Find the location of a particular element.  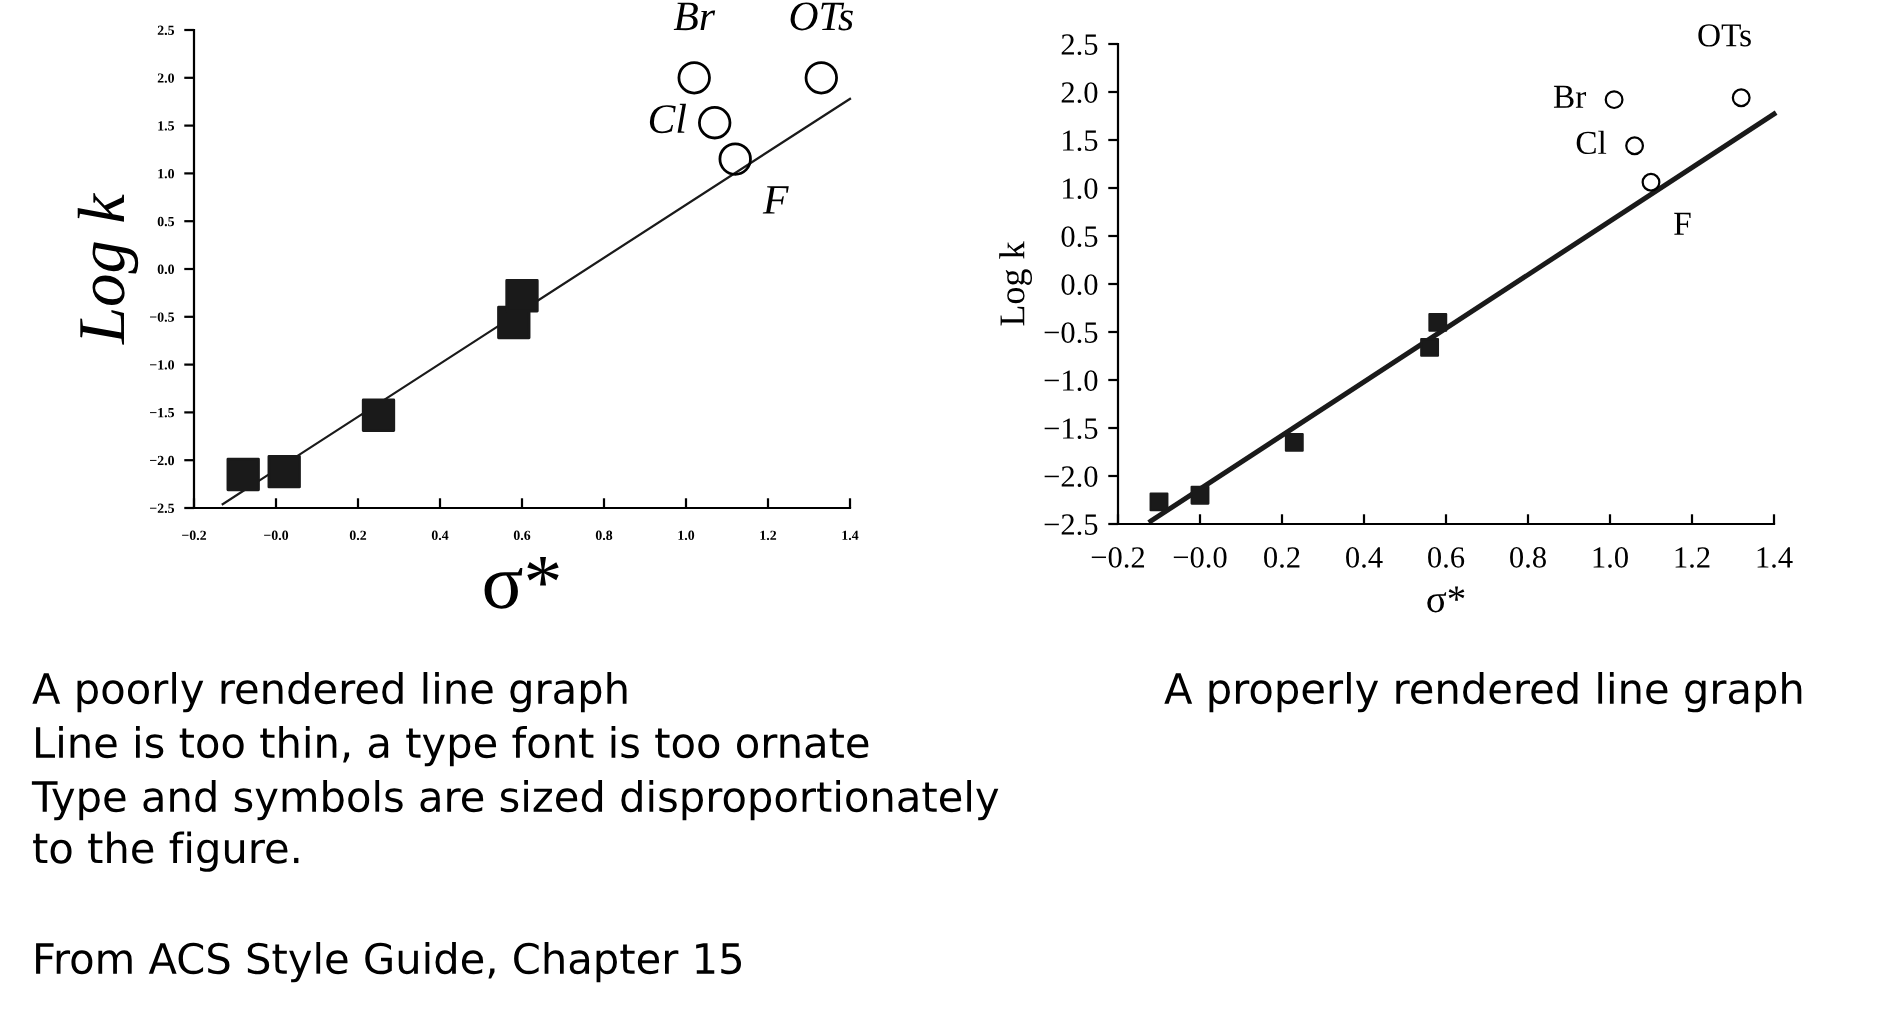

text: Line is too thin, a type font is too ornate is located at coordinates (452, 746).